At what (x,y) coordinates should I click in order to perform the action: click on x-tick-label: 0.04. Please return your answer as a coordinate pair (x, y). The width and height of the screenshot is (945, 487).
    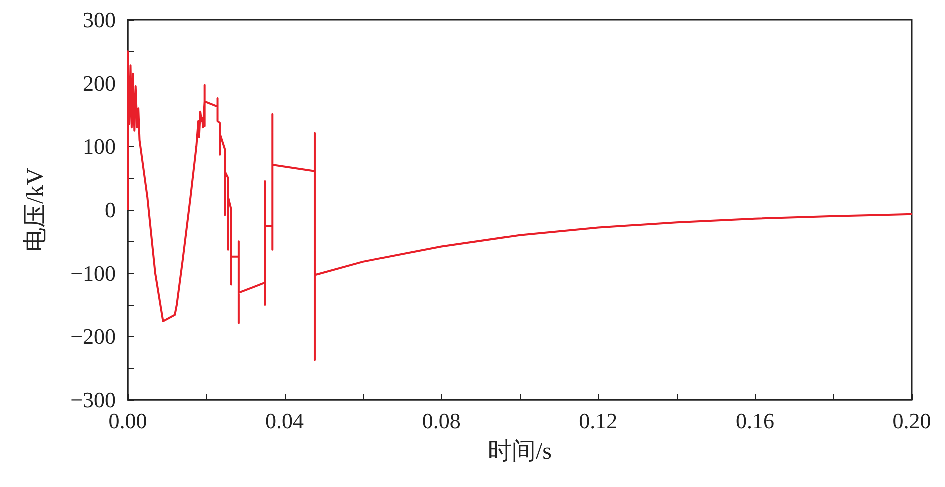
    Looking at the image, I should click on (285, 421).